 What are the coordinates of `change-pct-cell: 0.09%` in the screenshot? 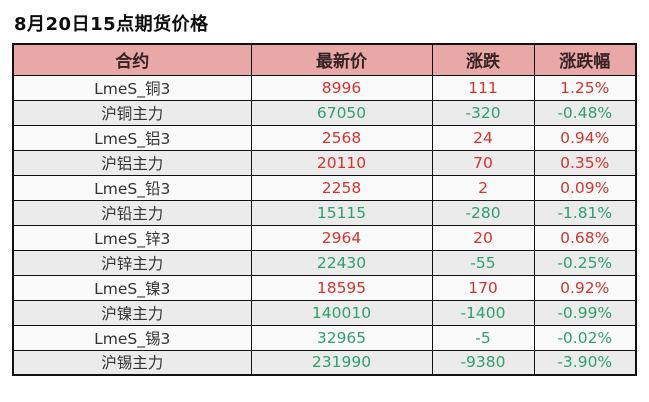 It's located at (585, 187).